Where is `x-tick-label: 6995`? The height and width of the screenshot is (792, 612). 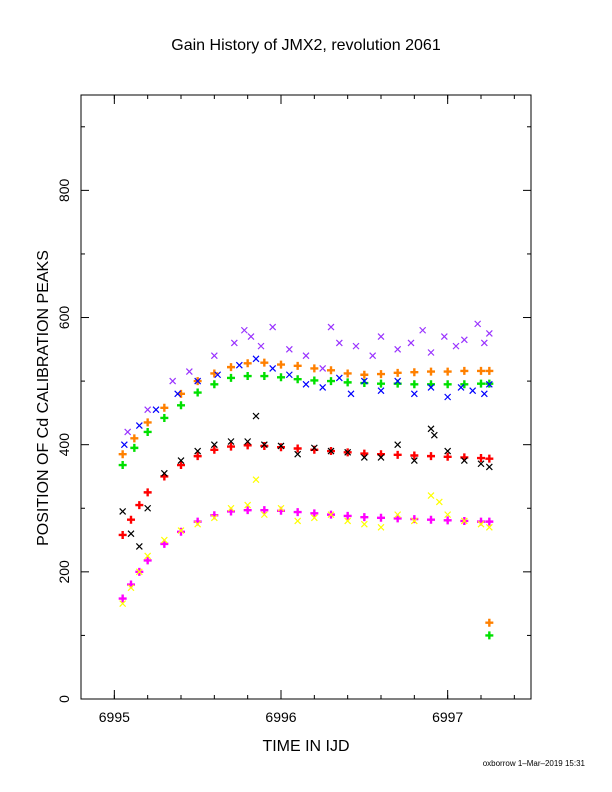 x-tick-label: 6995 is located at coordinates (114, 717).